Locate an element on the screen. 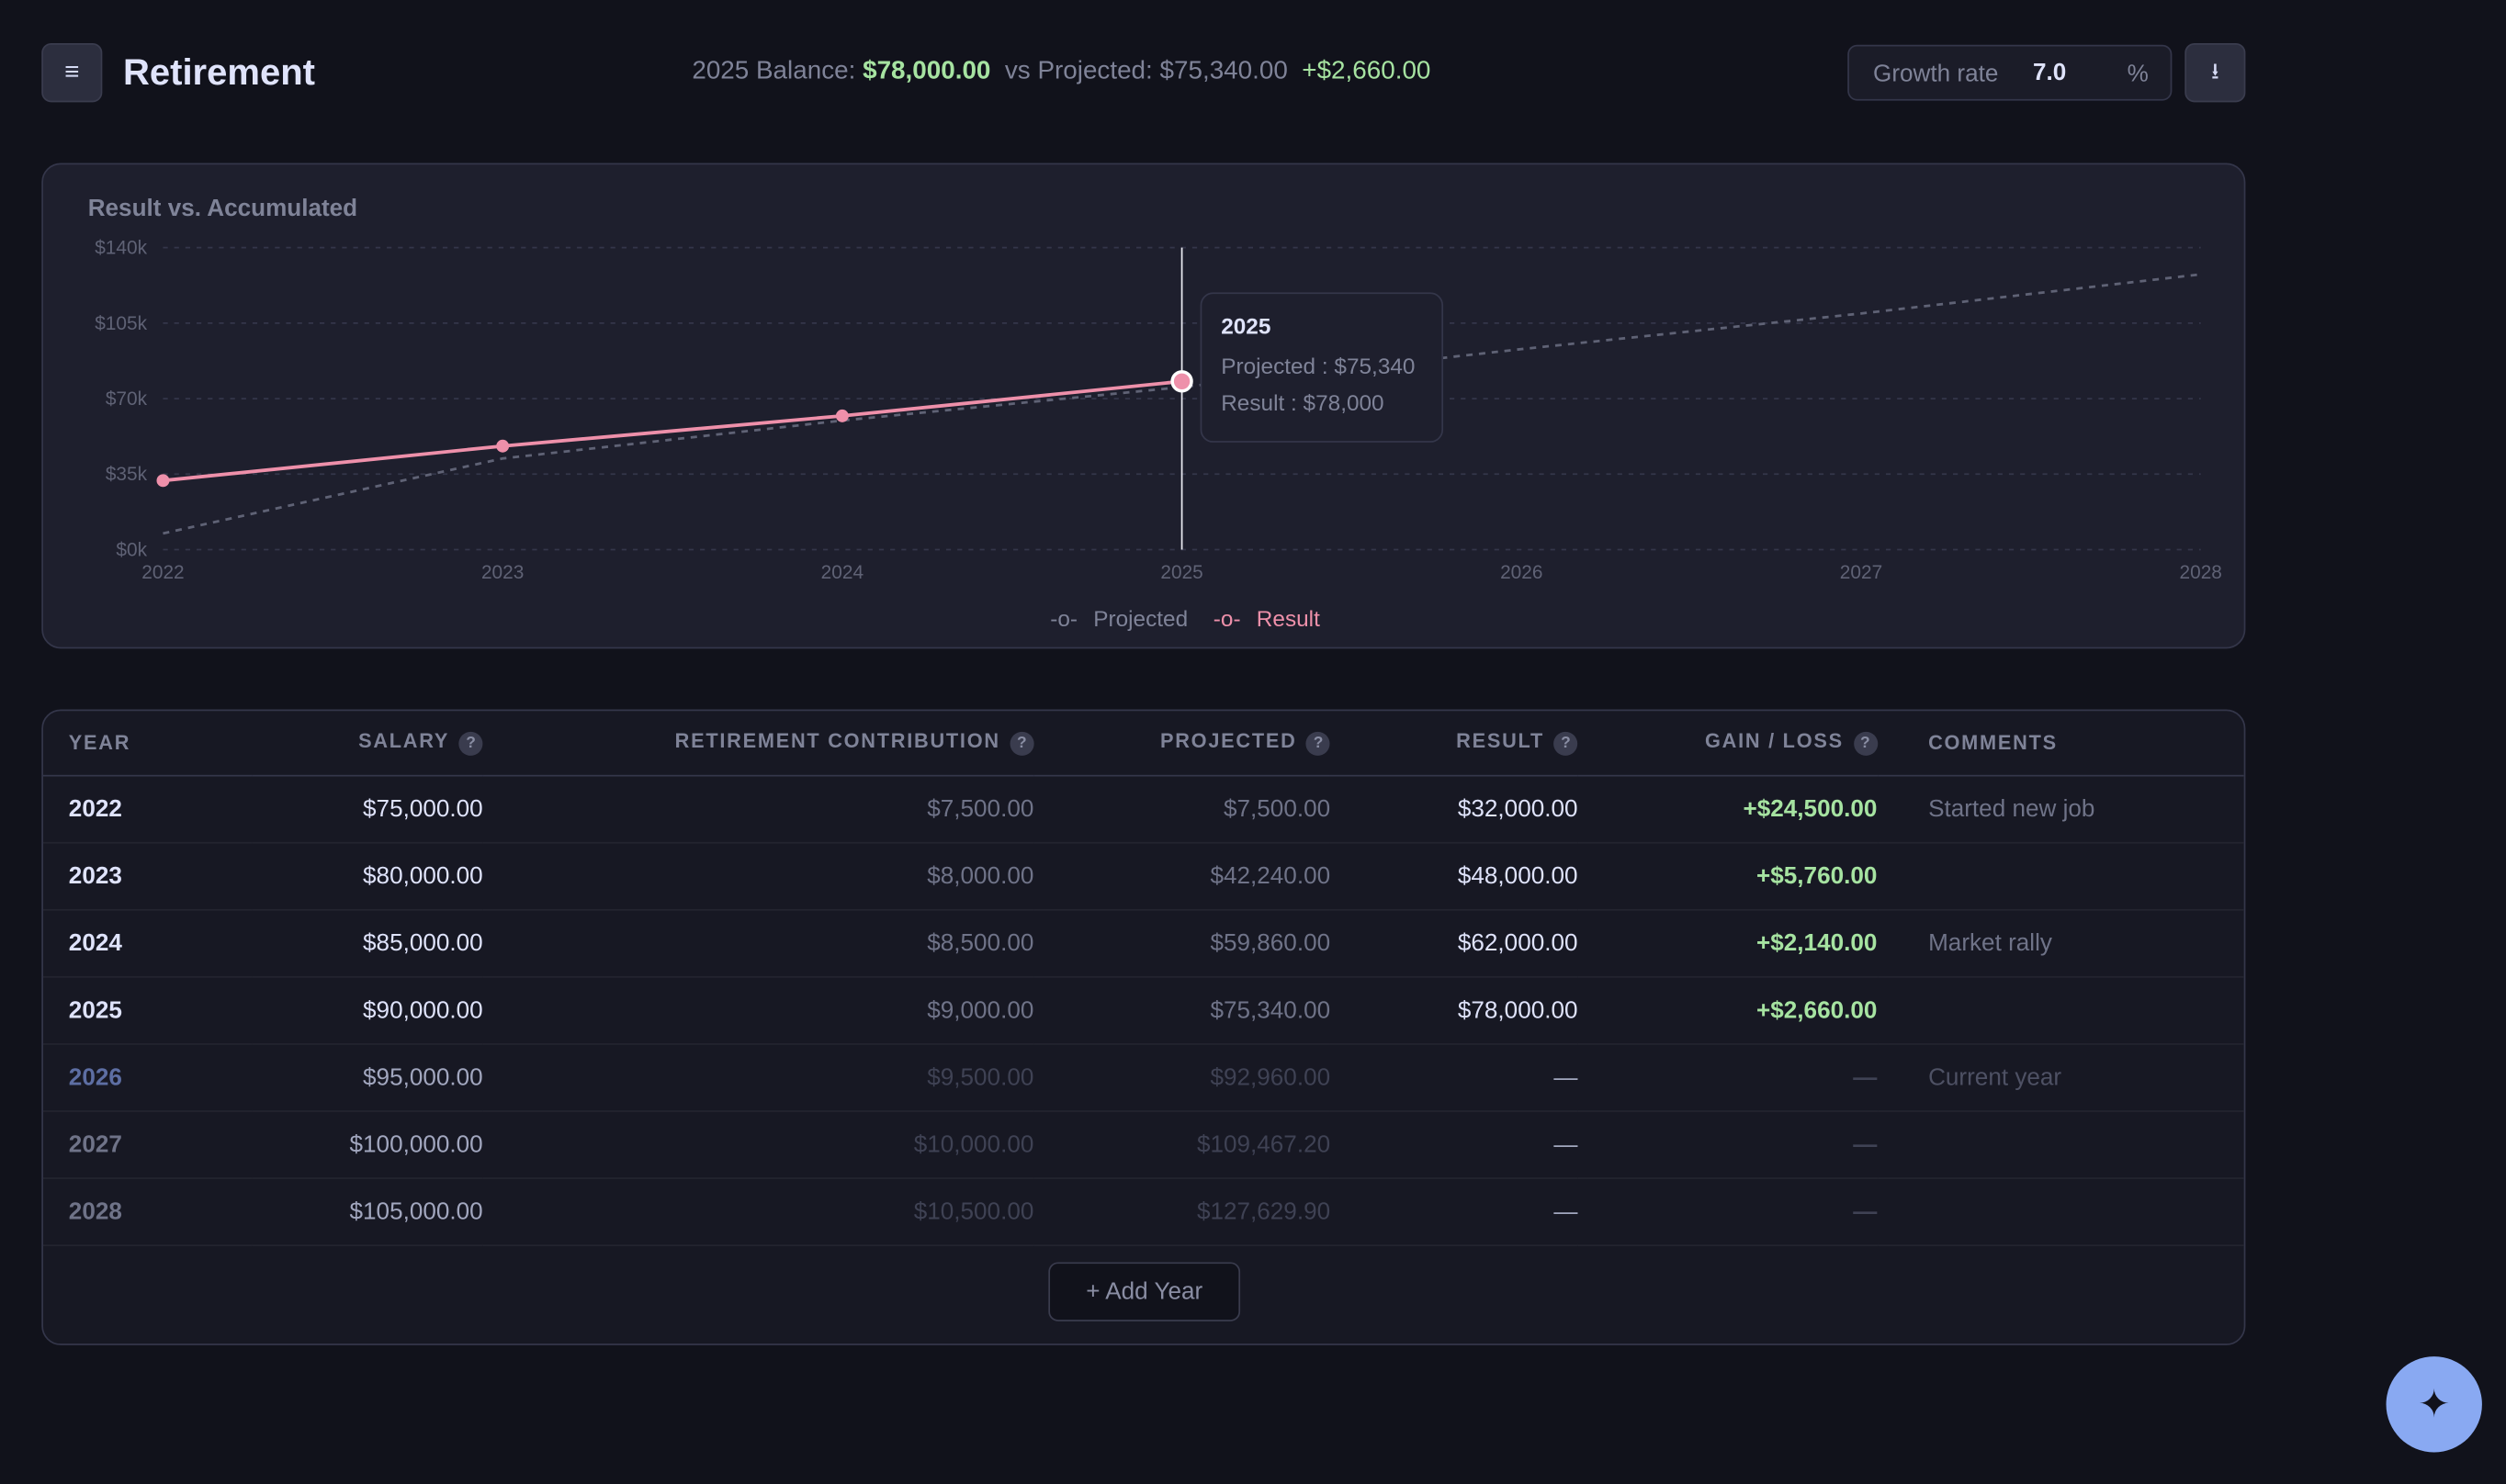 The width and height of the screenshot is (2506, 1484). column-header: GAIN / LOSS? is located at coordinates (1727, 744).